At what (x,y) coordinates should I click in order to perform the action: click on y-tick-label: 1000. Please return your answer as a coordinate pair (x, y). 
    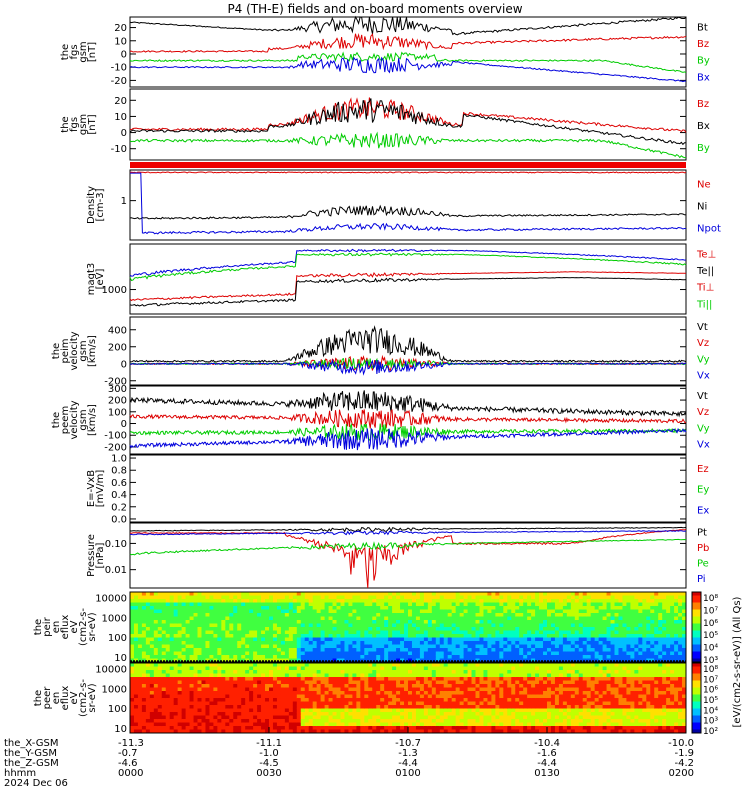
    Looking at the image, I should click on (114, 618).